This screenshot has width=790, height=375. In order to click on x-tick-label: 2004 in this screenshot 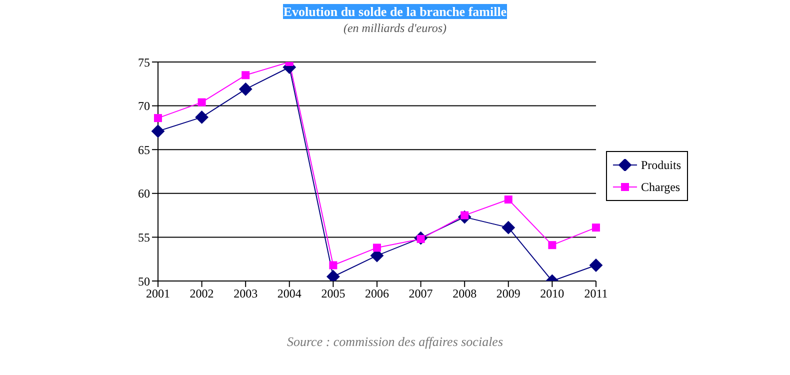, I will do `click(289, 293)`.